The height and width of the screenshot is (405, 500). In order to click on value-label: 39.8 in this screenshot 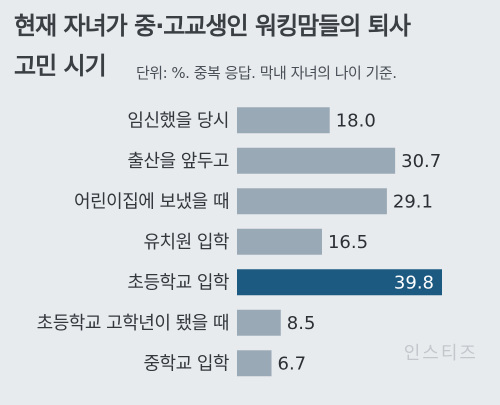, I will do `click(414, 282)`.